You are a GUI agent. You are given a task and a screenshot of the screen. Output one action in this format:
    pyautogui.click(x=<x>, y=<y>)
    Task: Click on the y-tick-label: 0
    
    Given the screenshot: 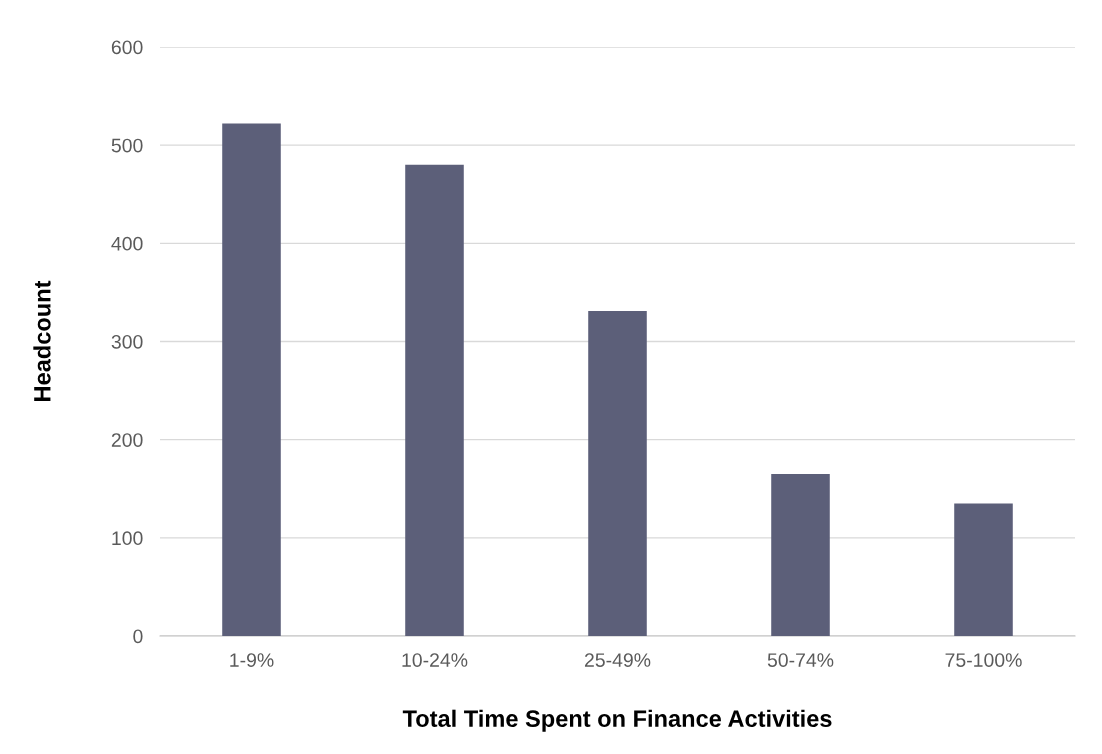 What is the action you would take?
    pyautogui.click(x=138, y=636)
    